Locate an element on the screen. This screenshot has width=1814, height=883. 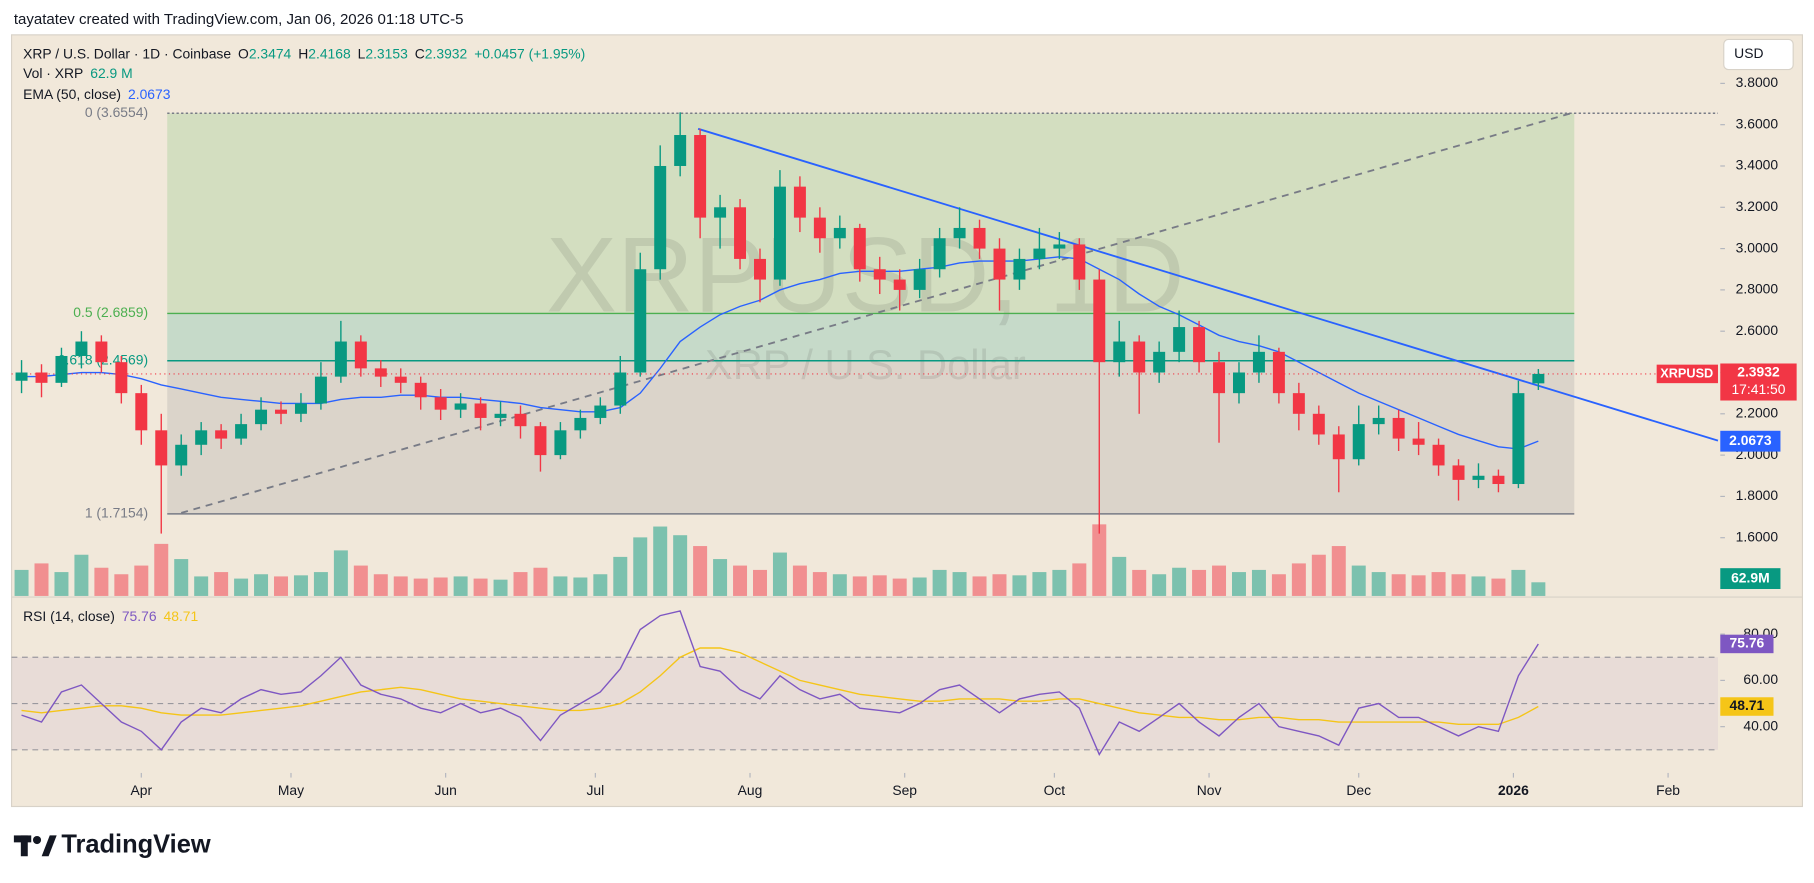
y-tick-label: 3.6000 is located at coordinates (1757, 123).